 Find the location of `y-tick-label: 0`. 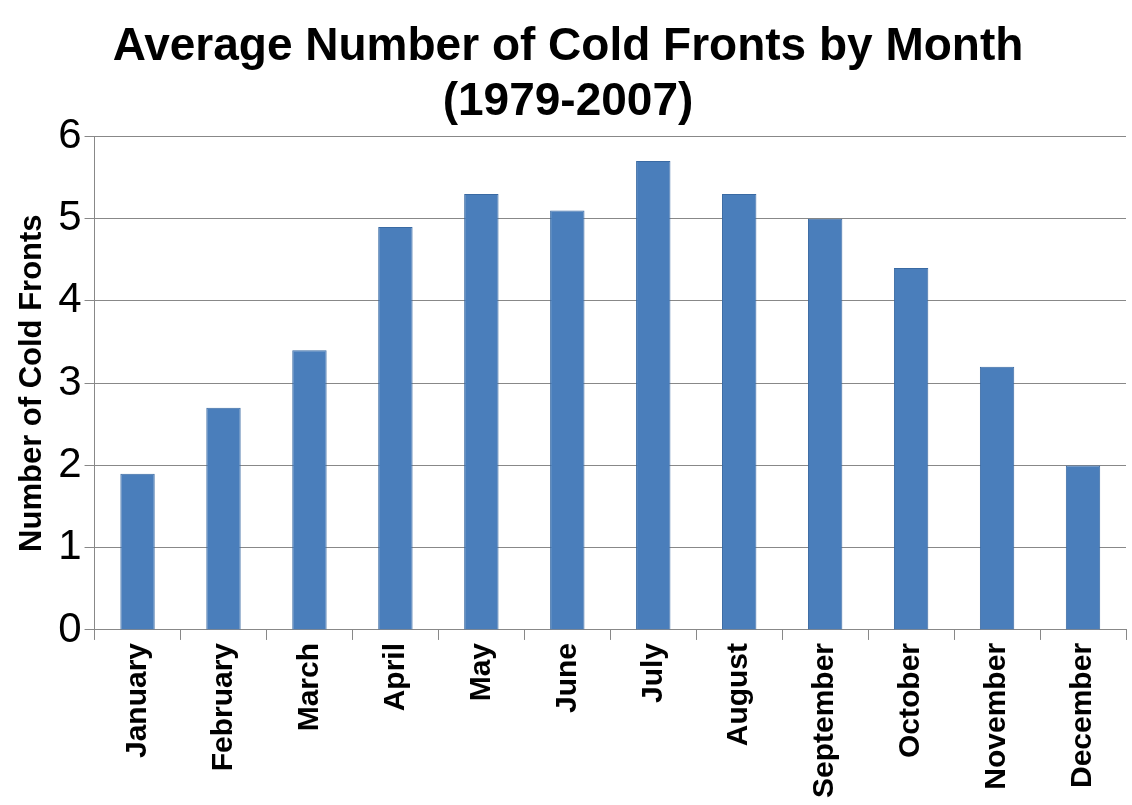

y-tick-label: 0 is located at coordinates (70, 627).